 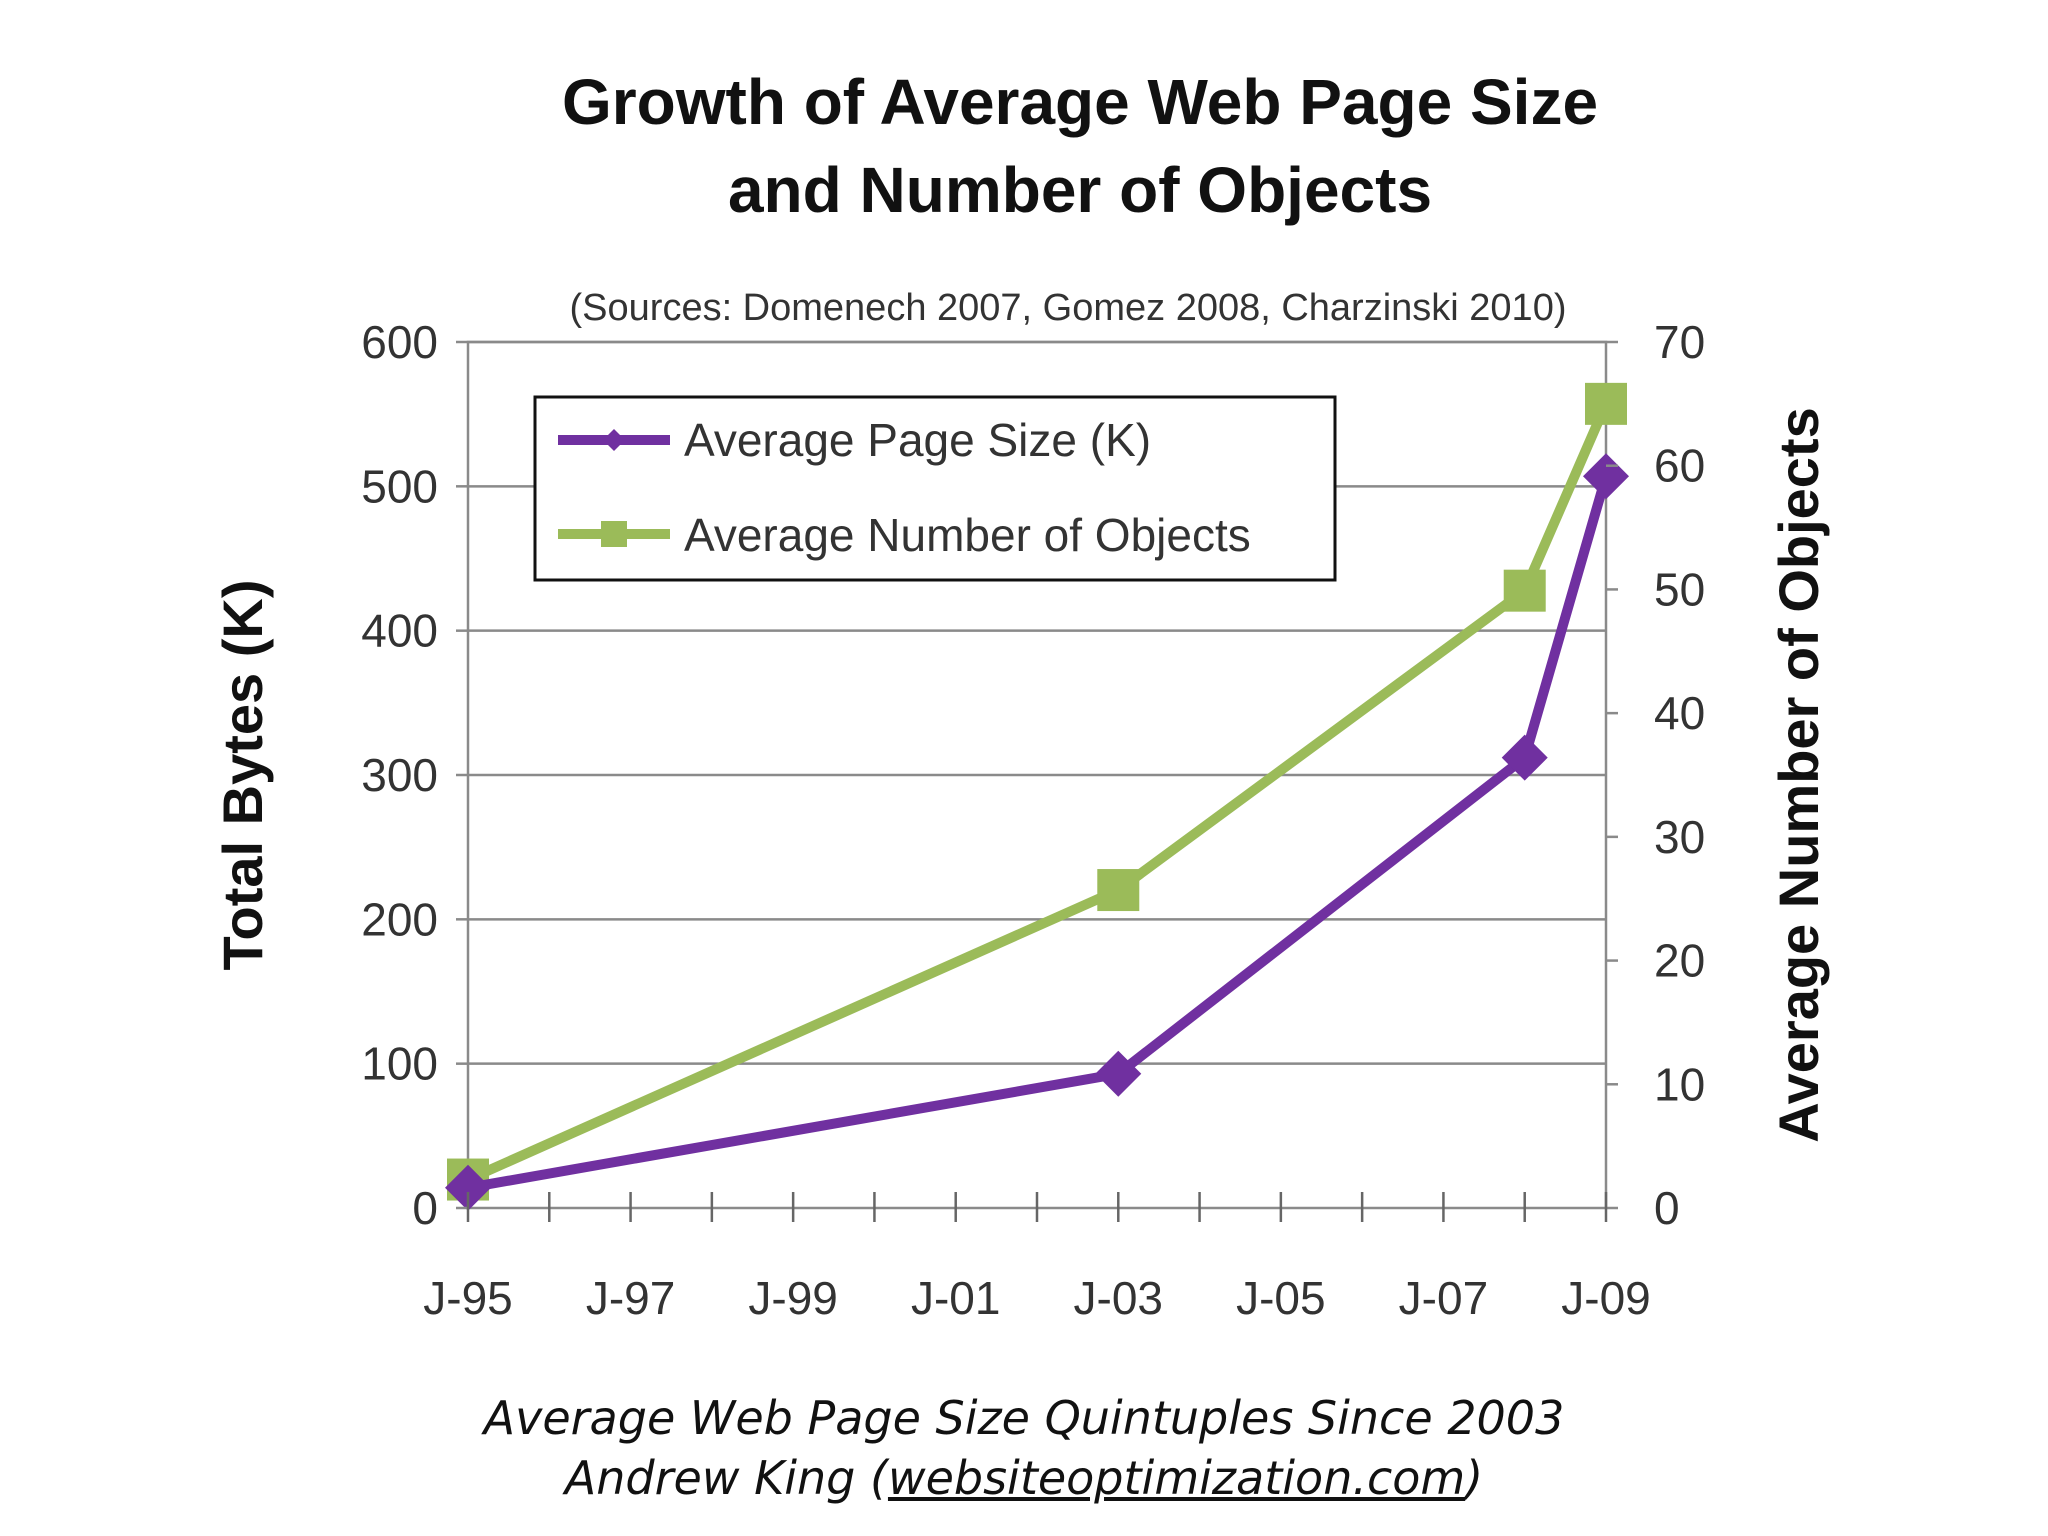 What do you see at coordinates (614, 534) in the screenshot?
I see `legend-marker-objects` at bounding box center [614, 534].